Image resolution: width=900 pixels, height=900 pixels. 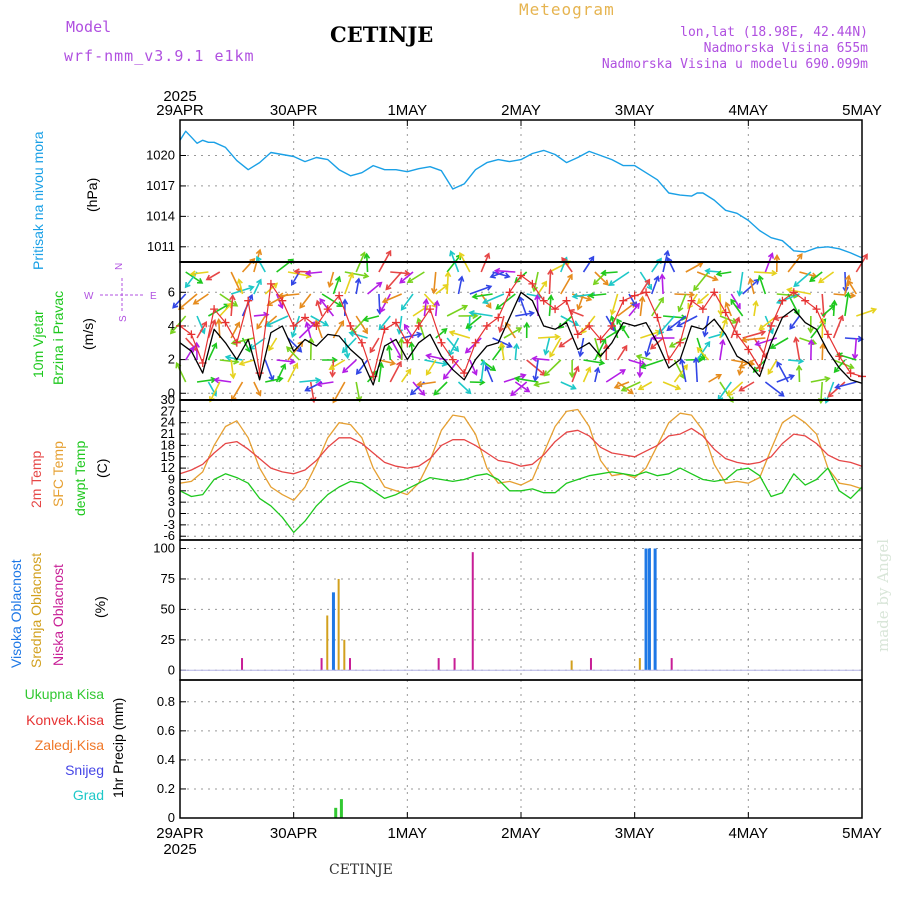 I want to click on wind-tick-label: 4, so click(x=171, y=325).